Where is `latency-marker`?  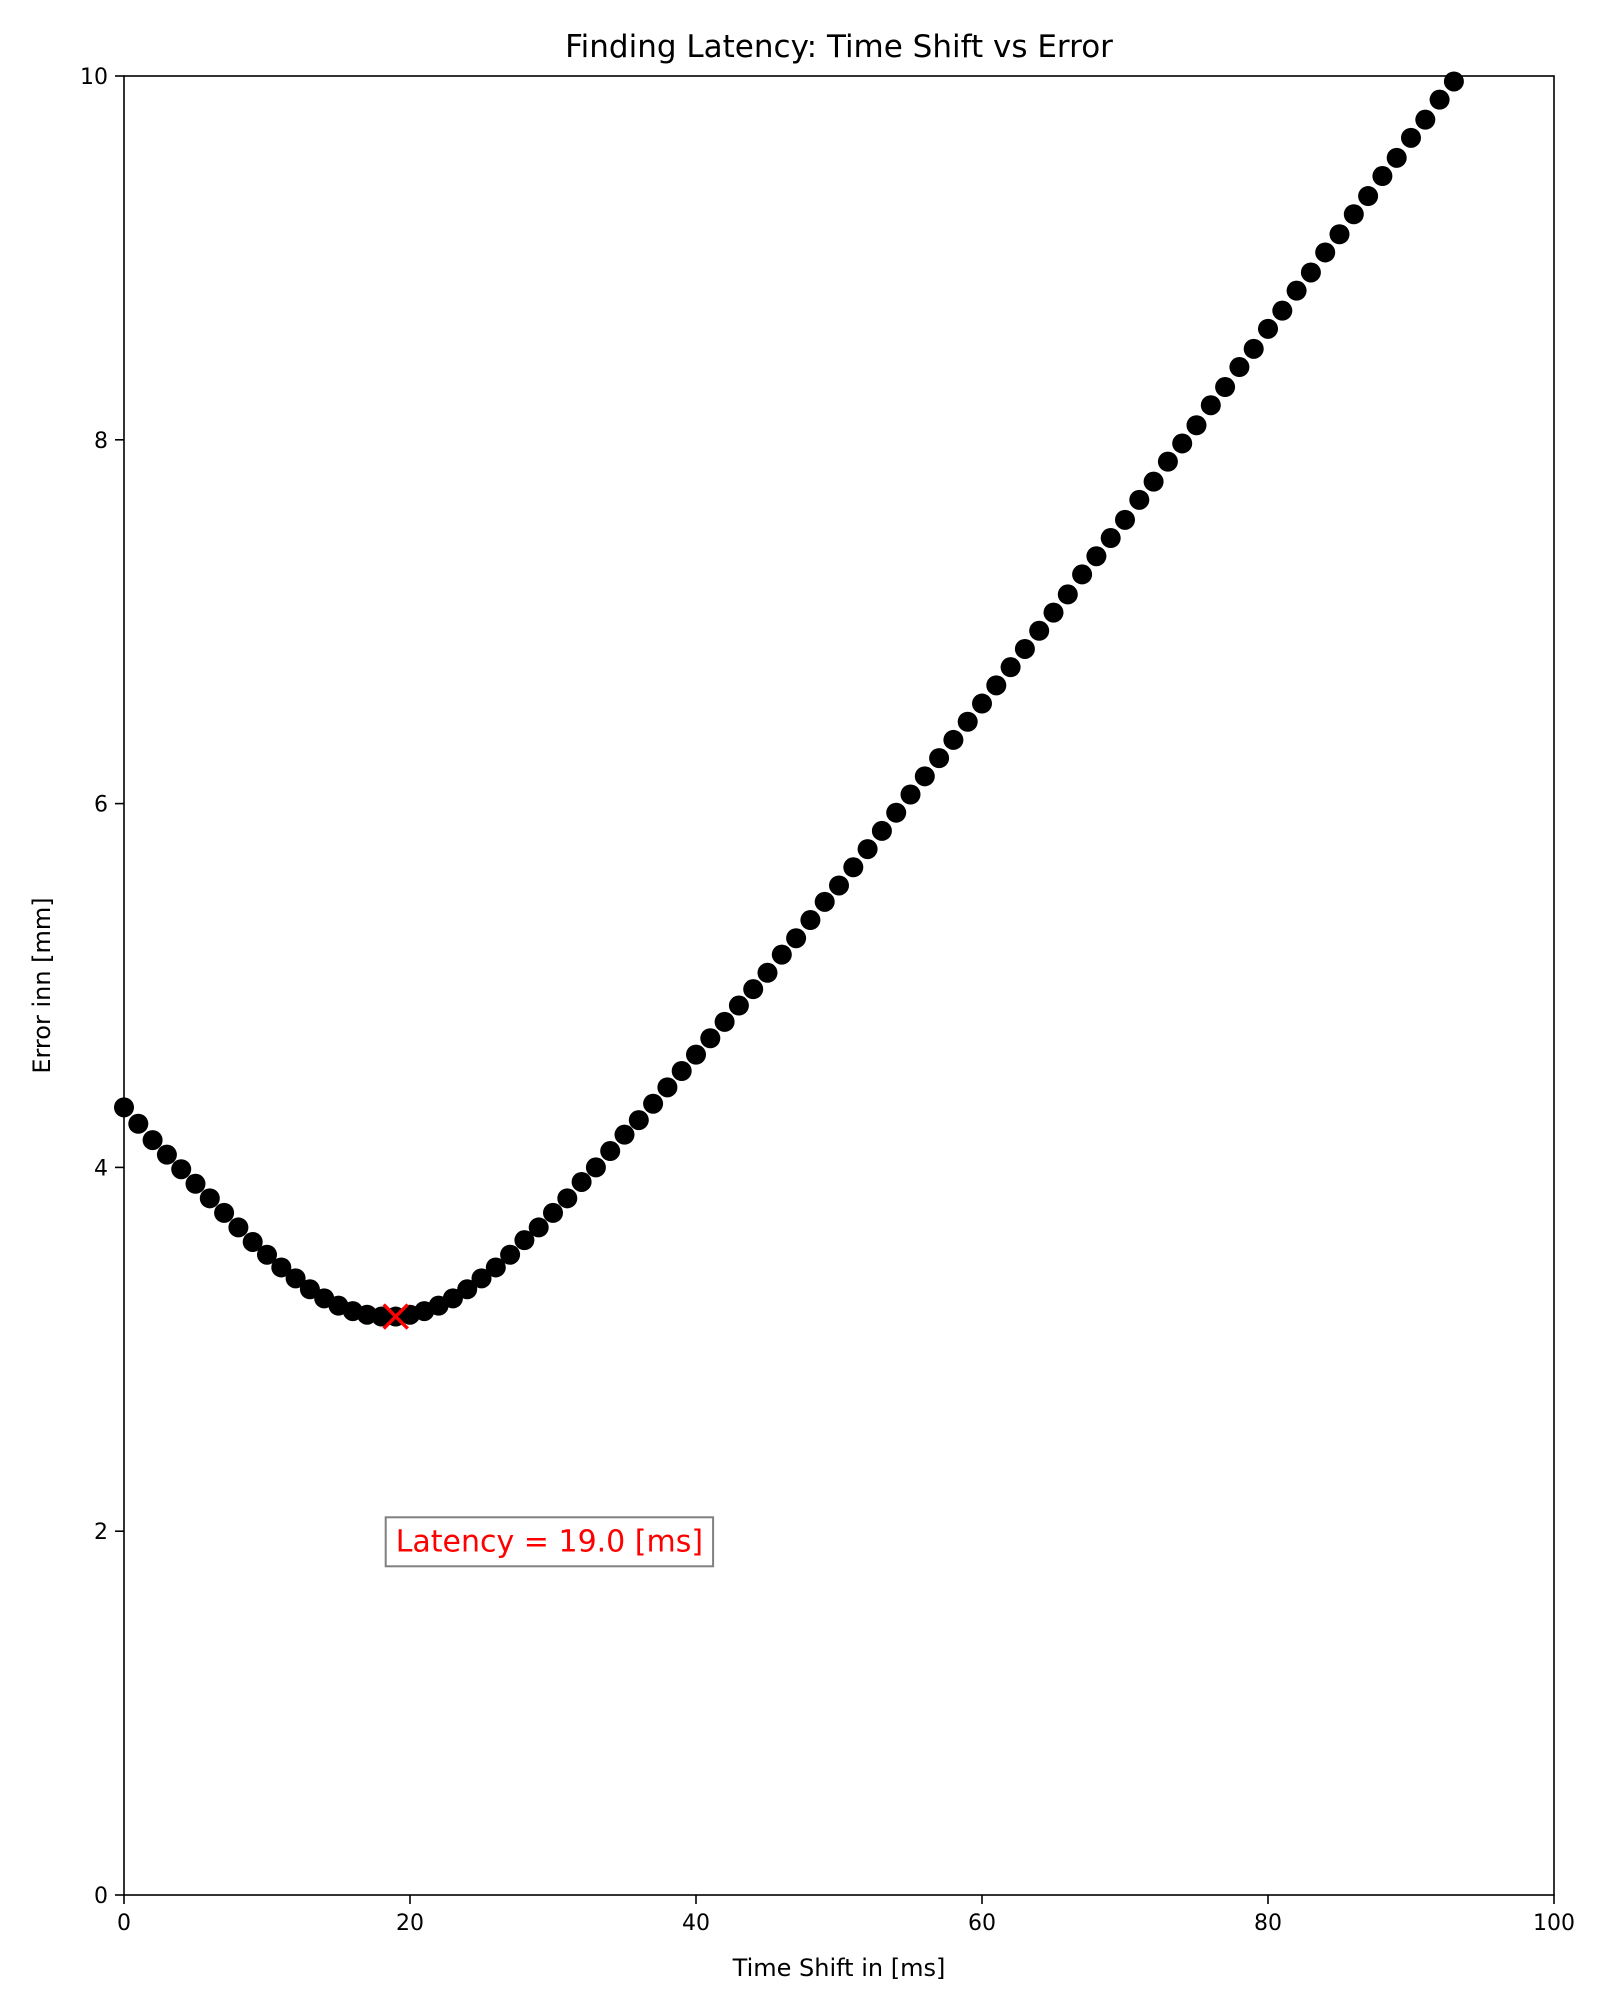
latency-marker is located at coordinates (395, 1316).